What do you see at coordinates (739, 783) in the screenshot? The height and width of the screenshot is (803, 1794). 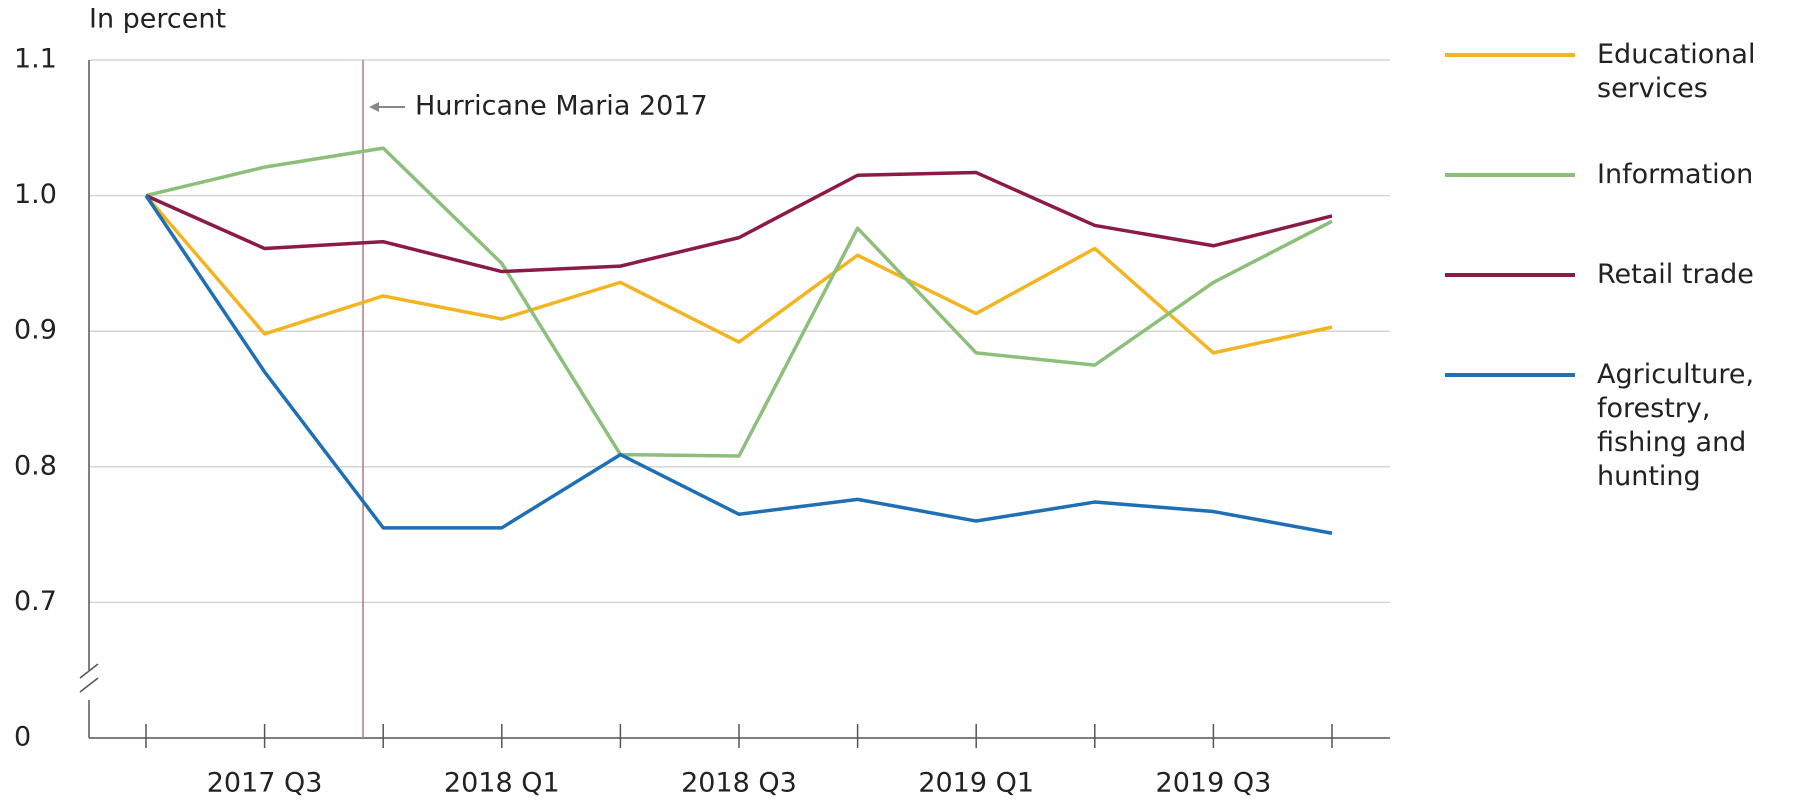 I see `x-tick-label: 2018 Q3` at bounding box center [739, 783].